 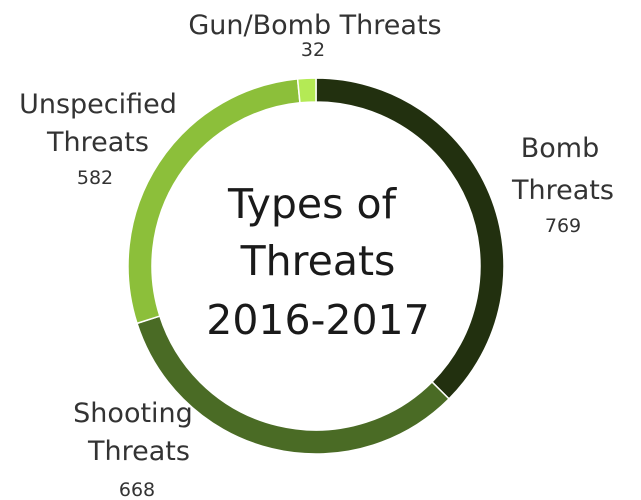 What do you see at coordinates (312, 204) in the screenshot?
I see `chart-title-line1: Types of` at bounding box center [312, 204].